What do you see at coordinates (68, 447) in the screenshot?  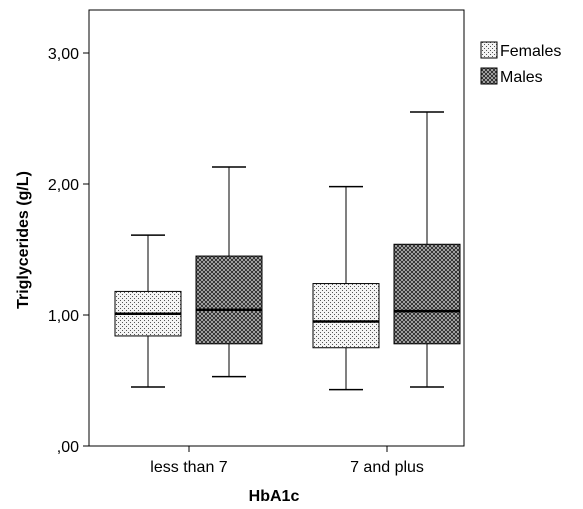 I see `y-tick-label: ,00` at bounding box center [68, 447].